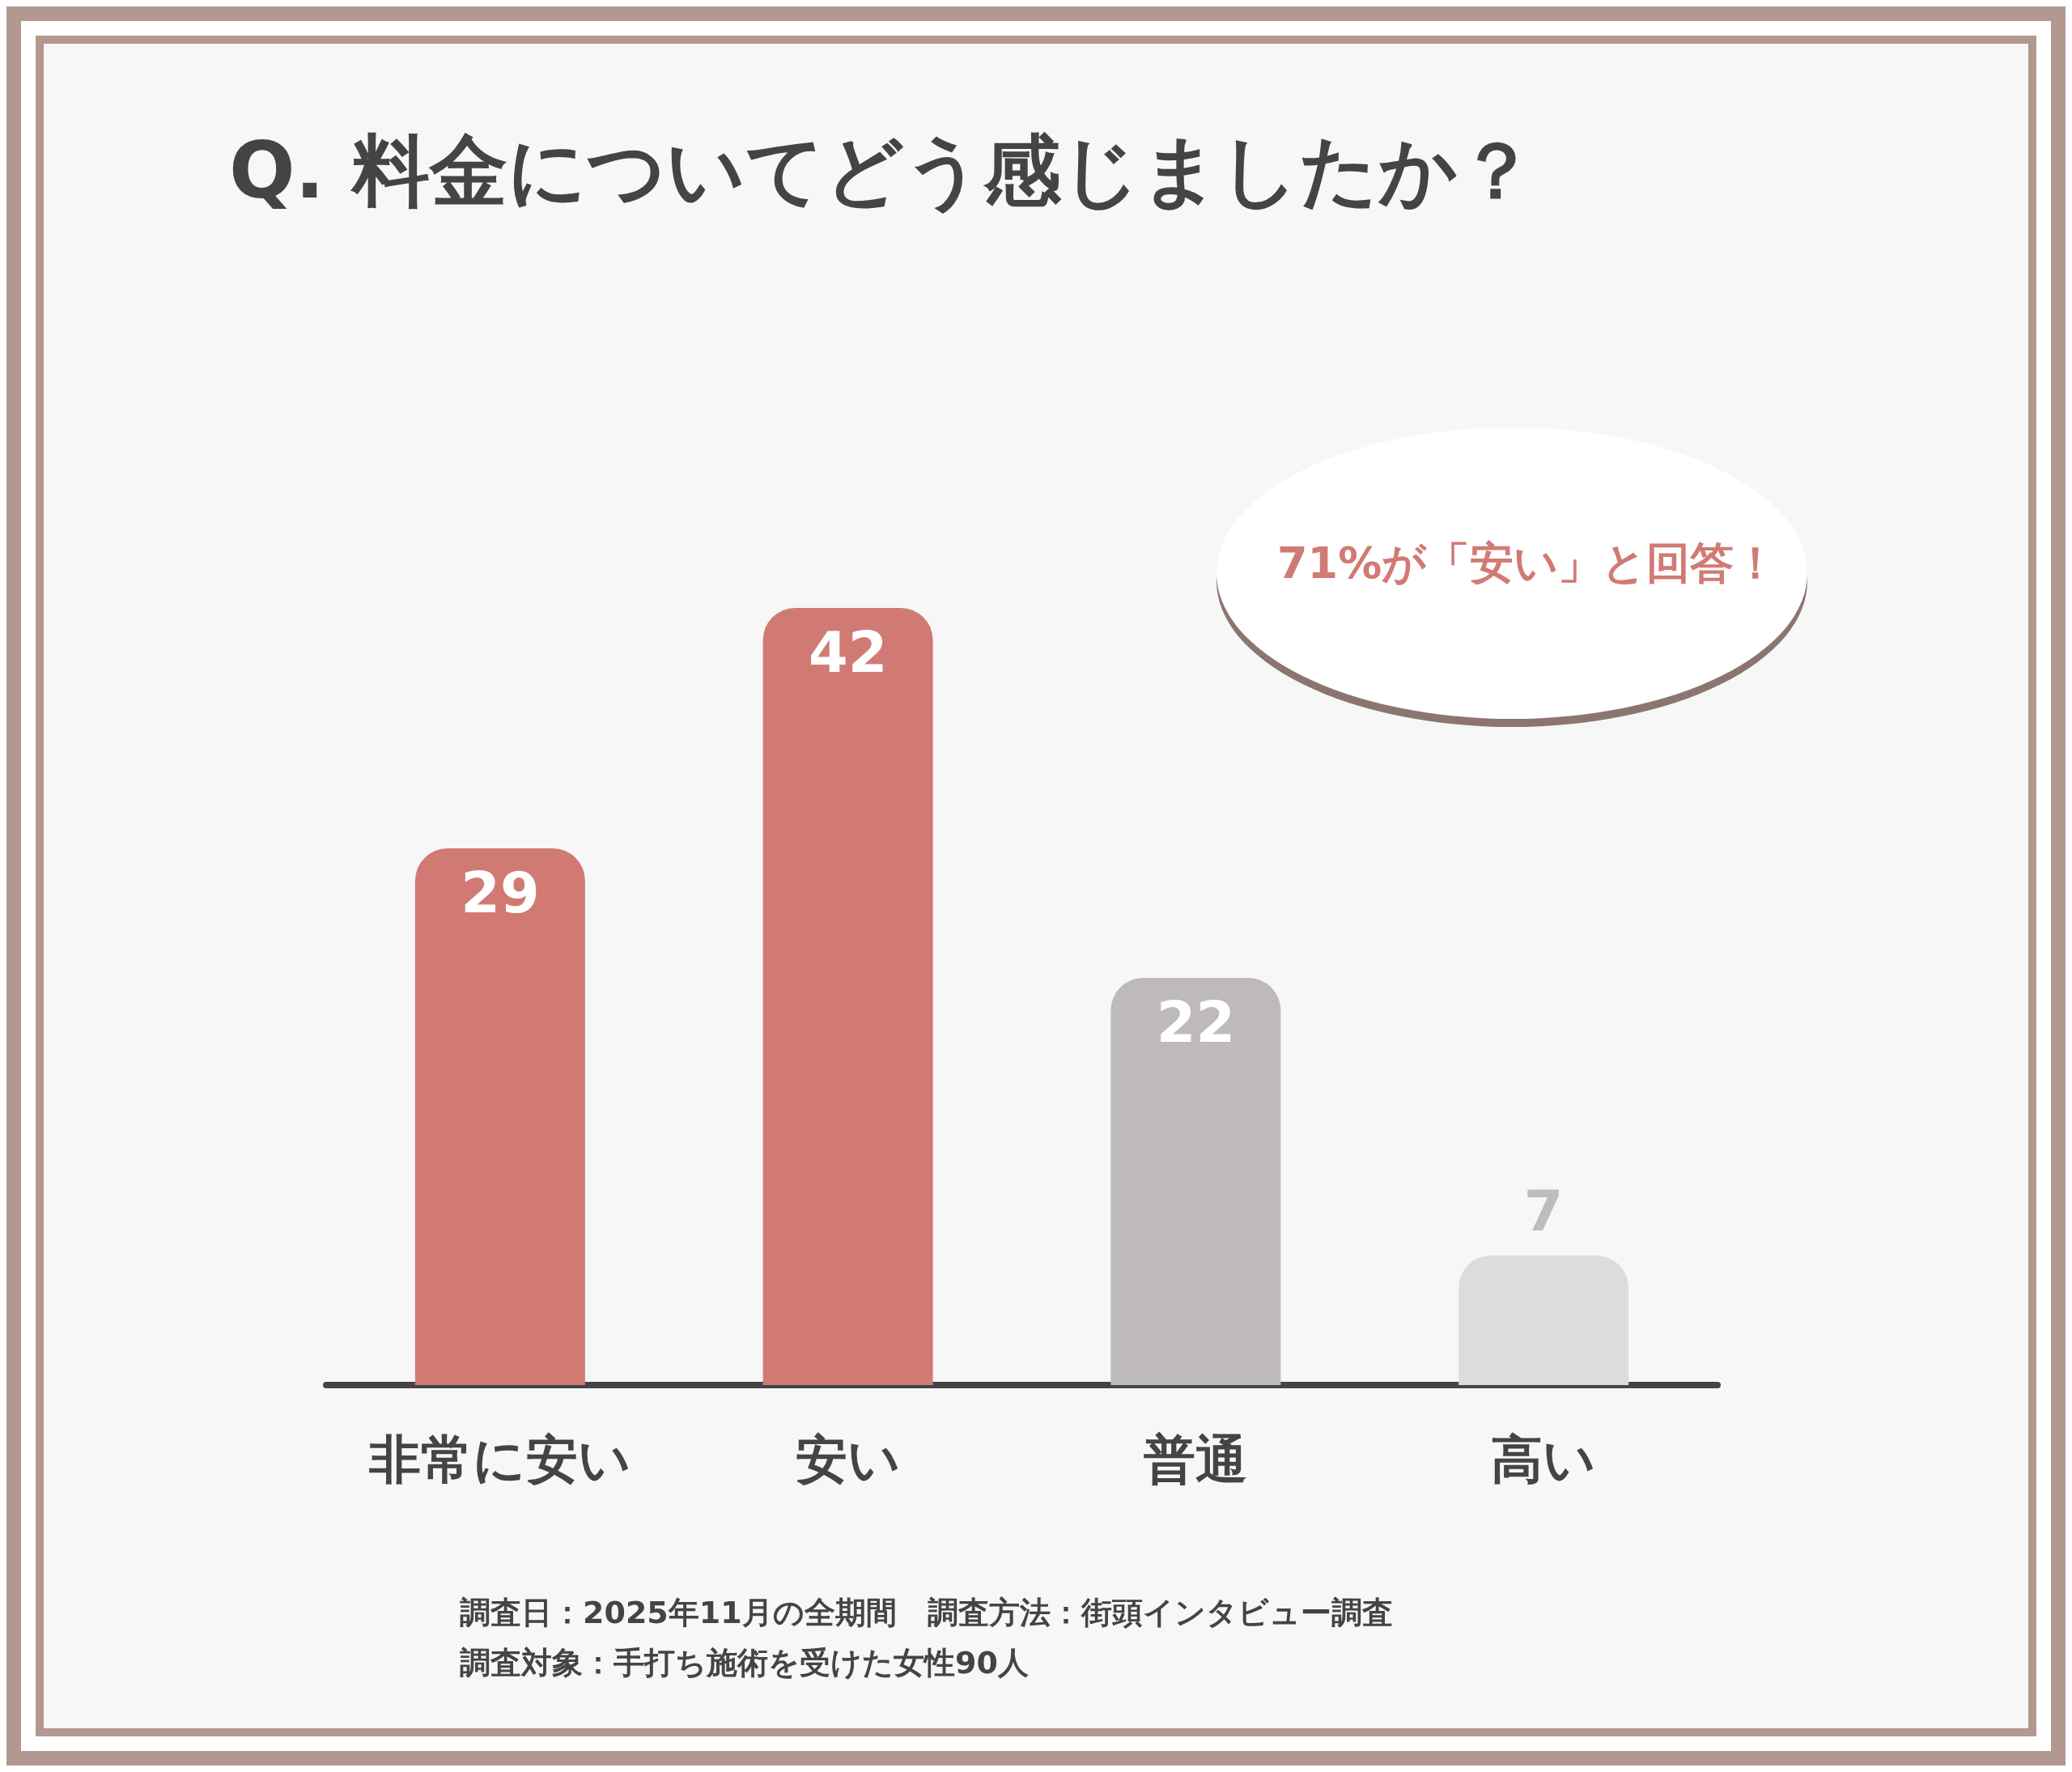 This screenshot has height=1772, width=2072. Describe the element at coordinates (882, 171) in the screenshot. I see `chart-title: Q. 料金についてどう感じましたか？` at that location.